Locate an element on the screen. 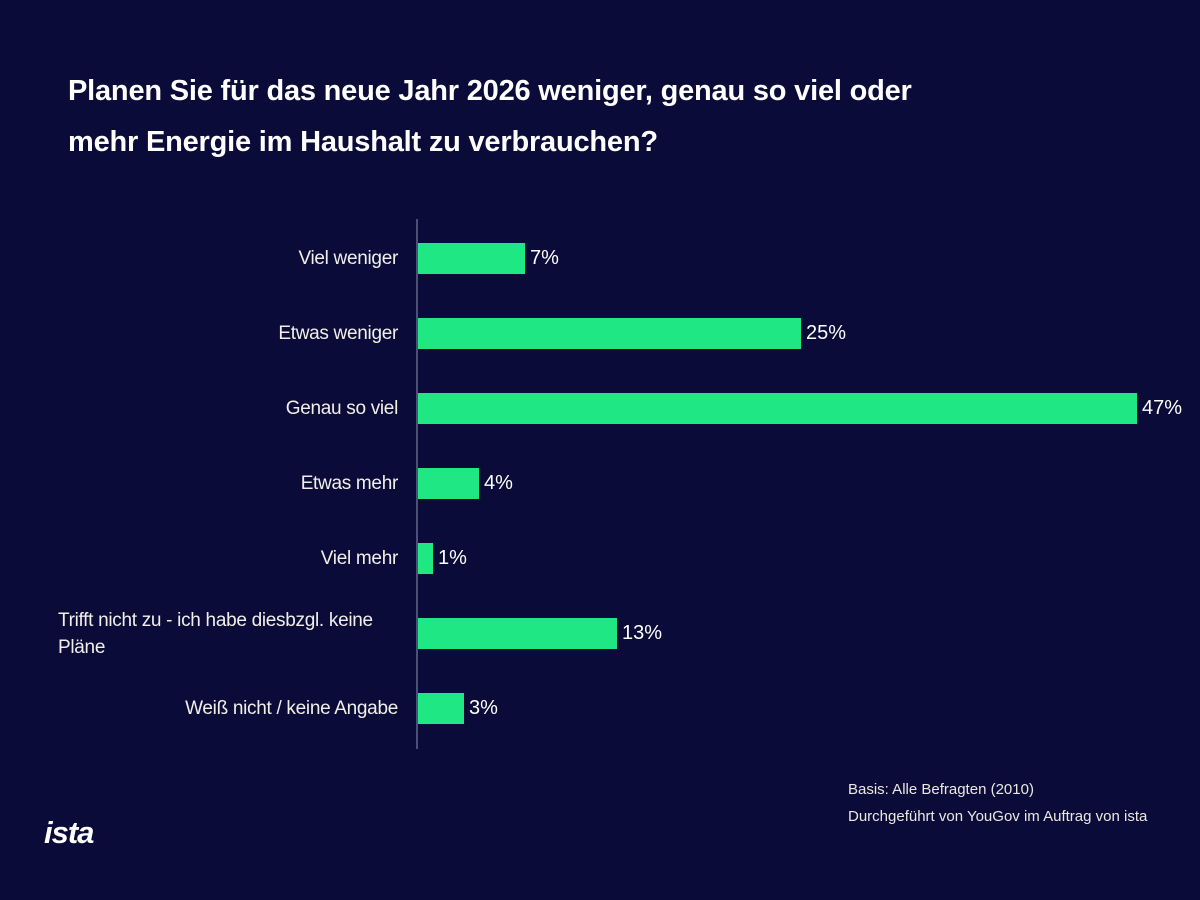 This screenshot has width=1200, height=900. category-label: Viel mehr is located at coordinates (359, 558).